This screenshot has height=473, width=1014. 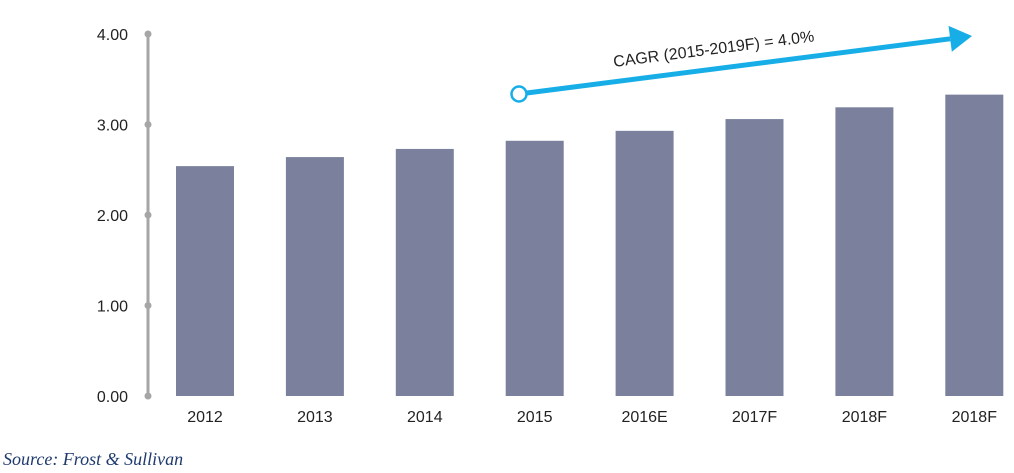 I want to click on x-axis-labels: 2012 2013 2014 2015 2016E 2017F 2018F 2018F, so click(x=592, y=417).